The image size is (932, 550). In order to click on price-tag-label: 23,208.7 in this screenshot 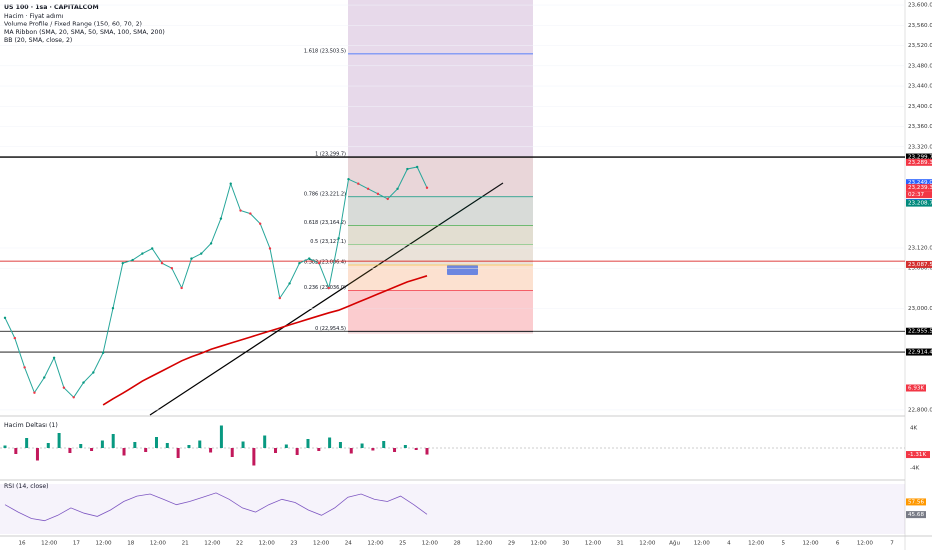, I will do `click(920, 204)`.